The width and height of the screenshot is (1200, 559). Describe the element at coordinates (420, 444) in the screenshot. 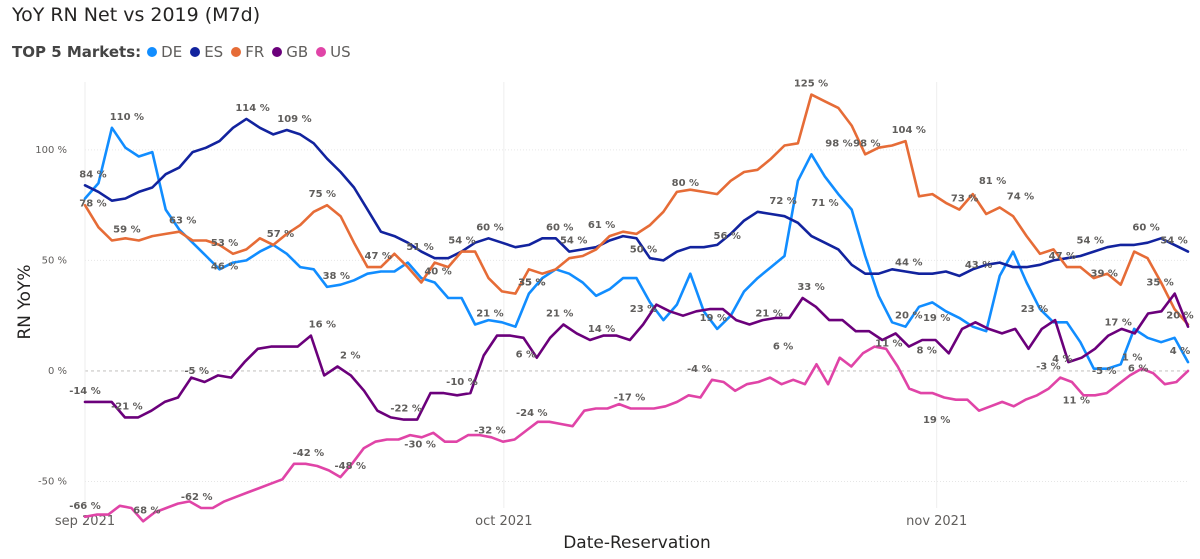

I see `data-label-gb: -30 %` at that location.